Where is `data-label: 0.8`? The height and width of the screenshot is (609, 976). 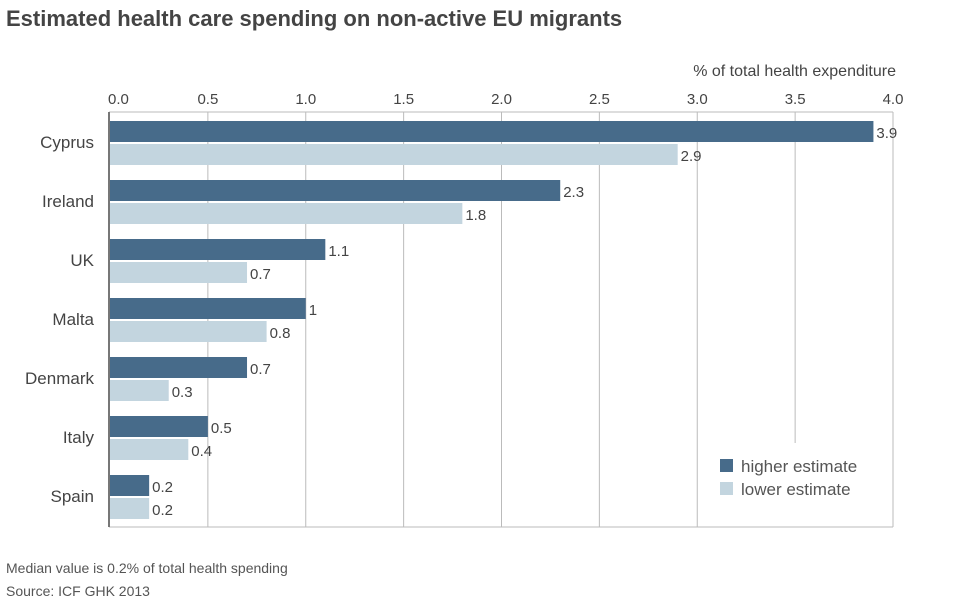 data-label: 0.8 is located at coordinates (280, 333).